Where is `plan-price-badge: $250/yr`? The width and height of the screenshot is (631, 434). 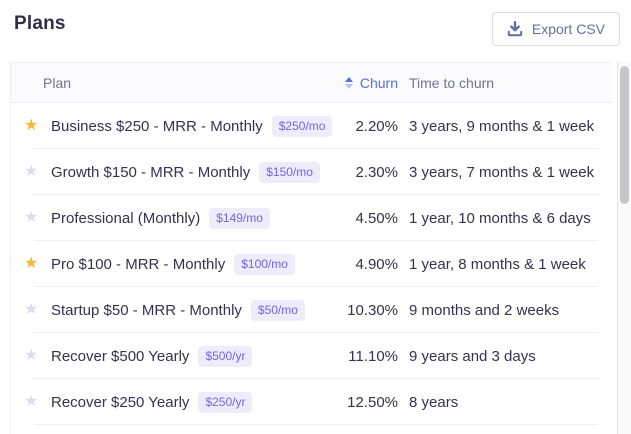
plan-price-badge: $250/yr is located at coordinates (225, 402).